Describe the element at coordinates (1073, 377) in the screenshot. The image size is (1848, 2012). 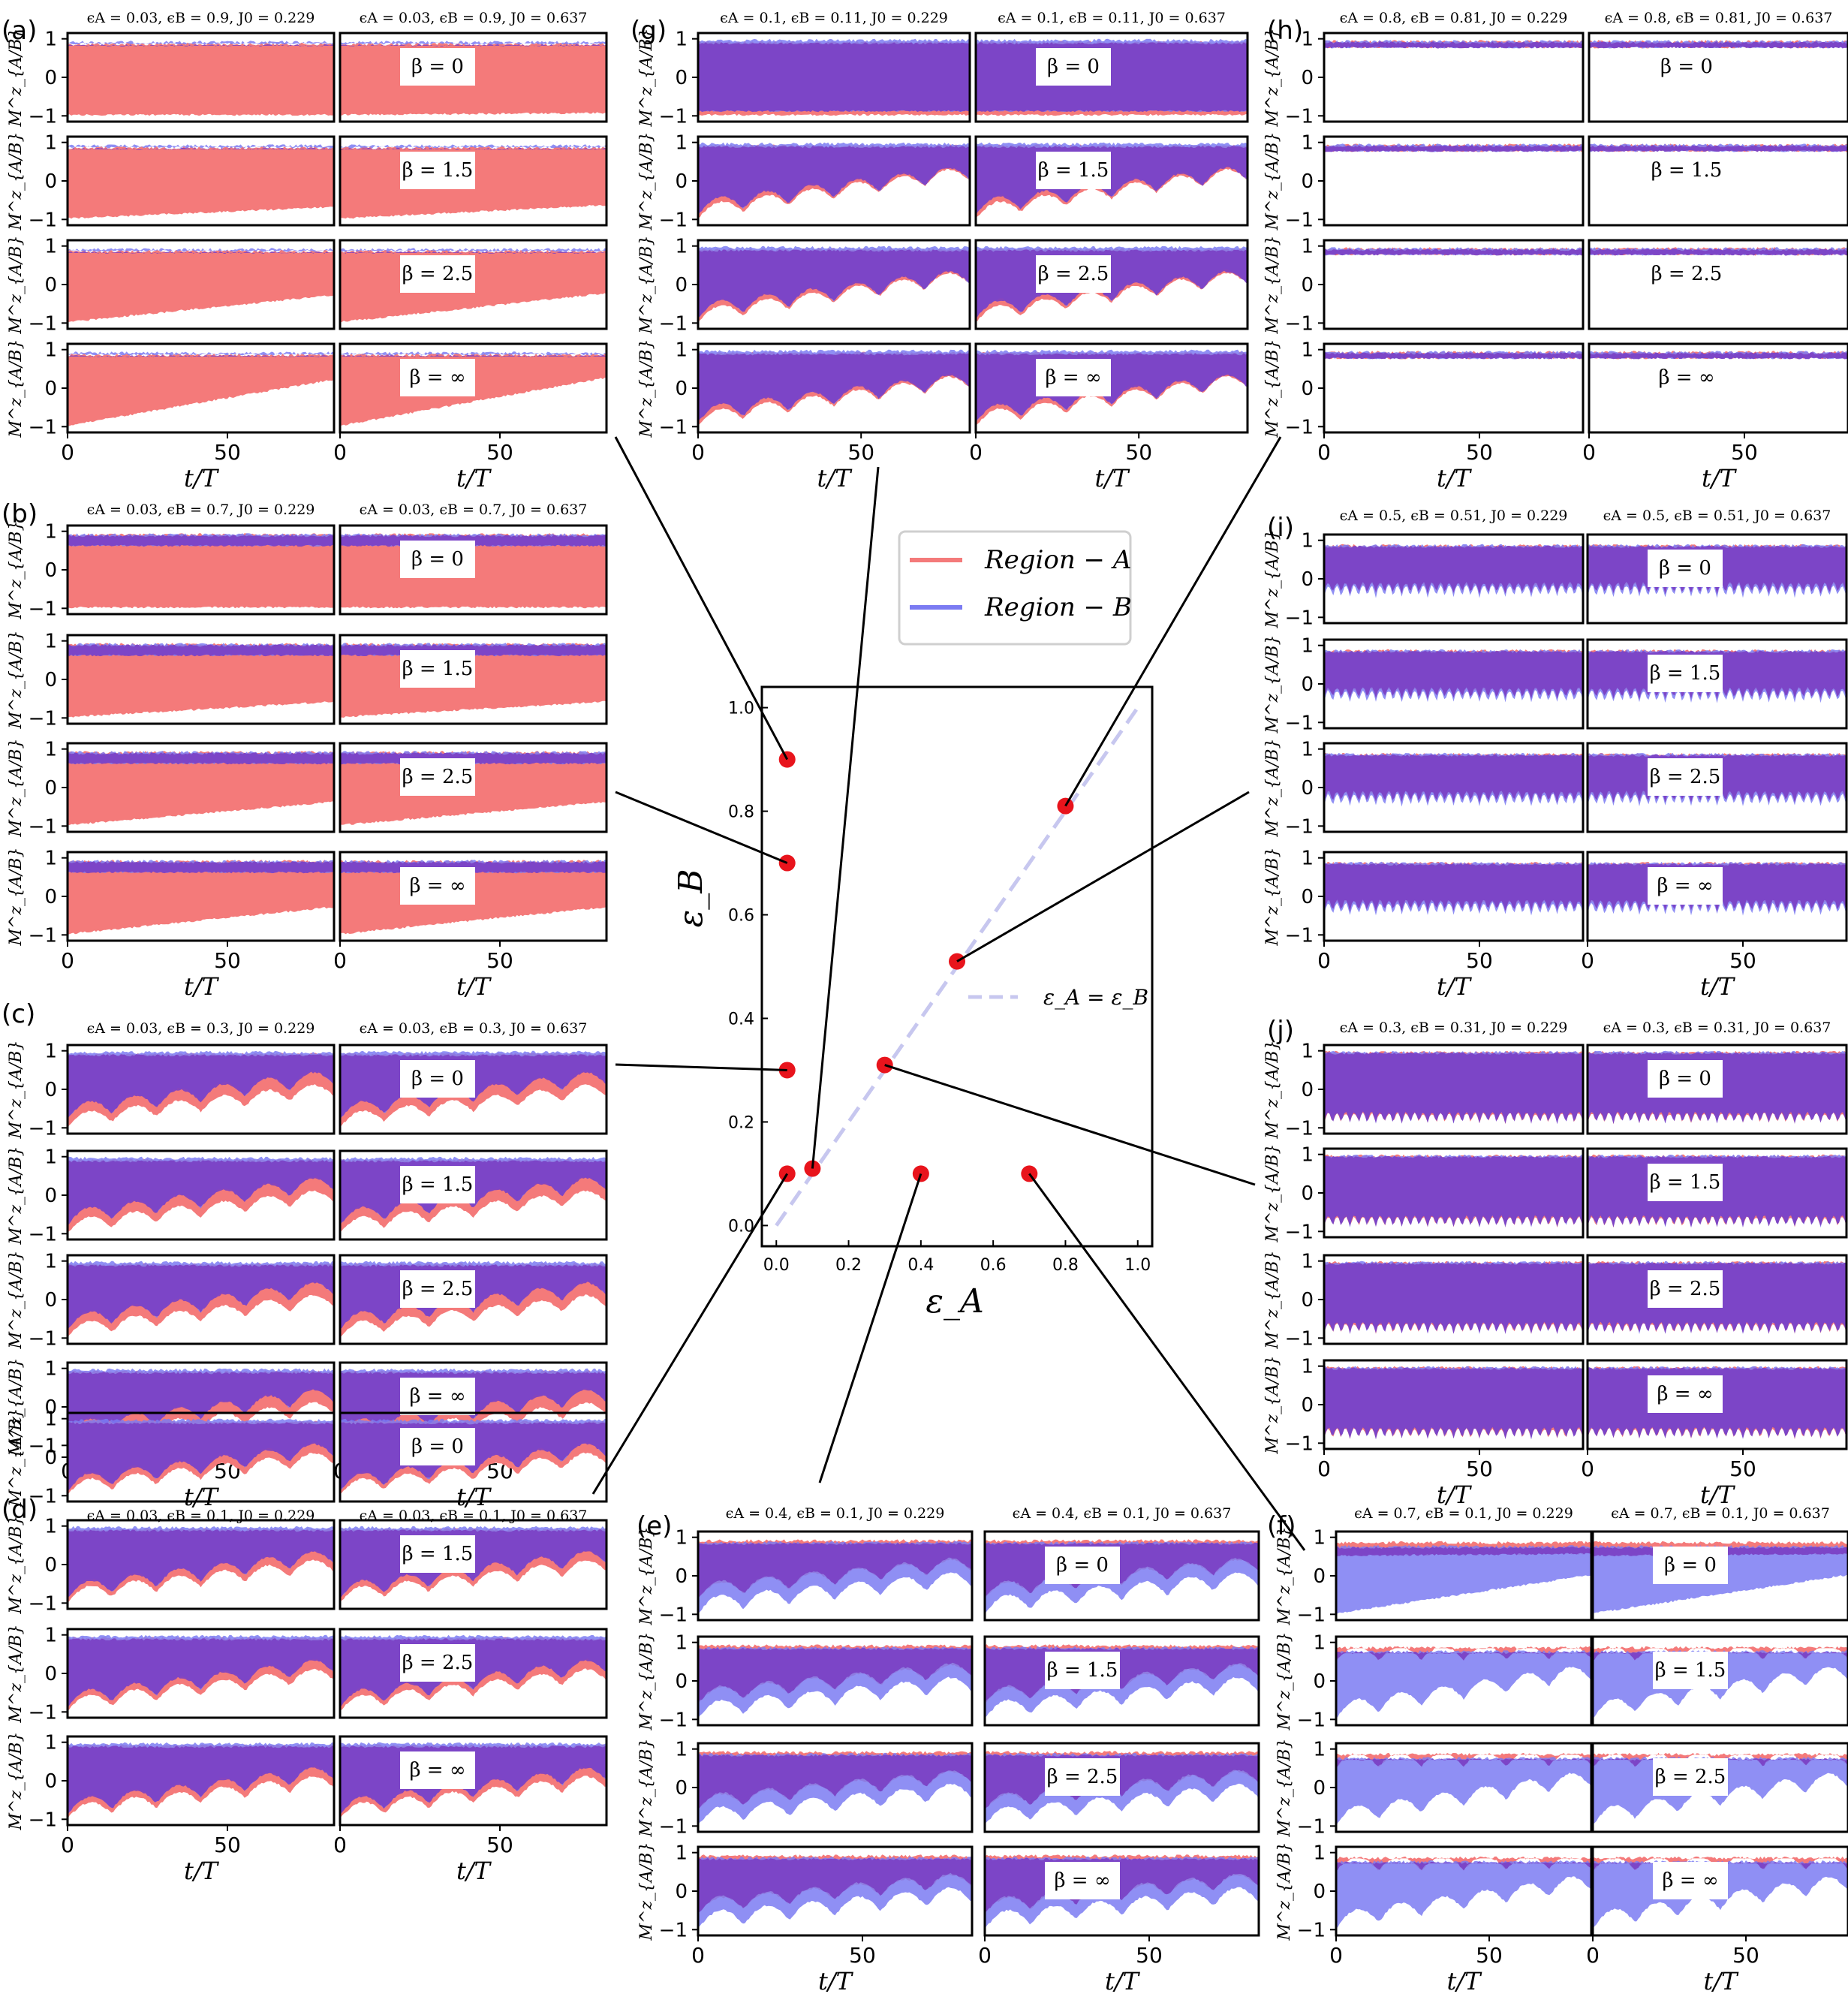
I see `beta-label: β = ∞` at that location.